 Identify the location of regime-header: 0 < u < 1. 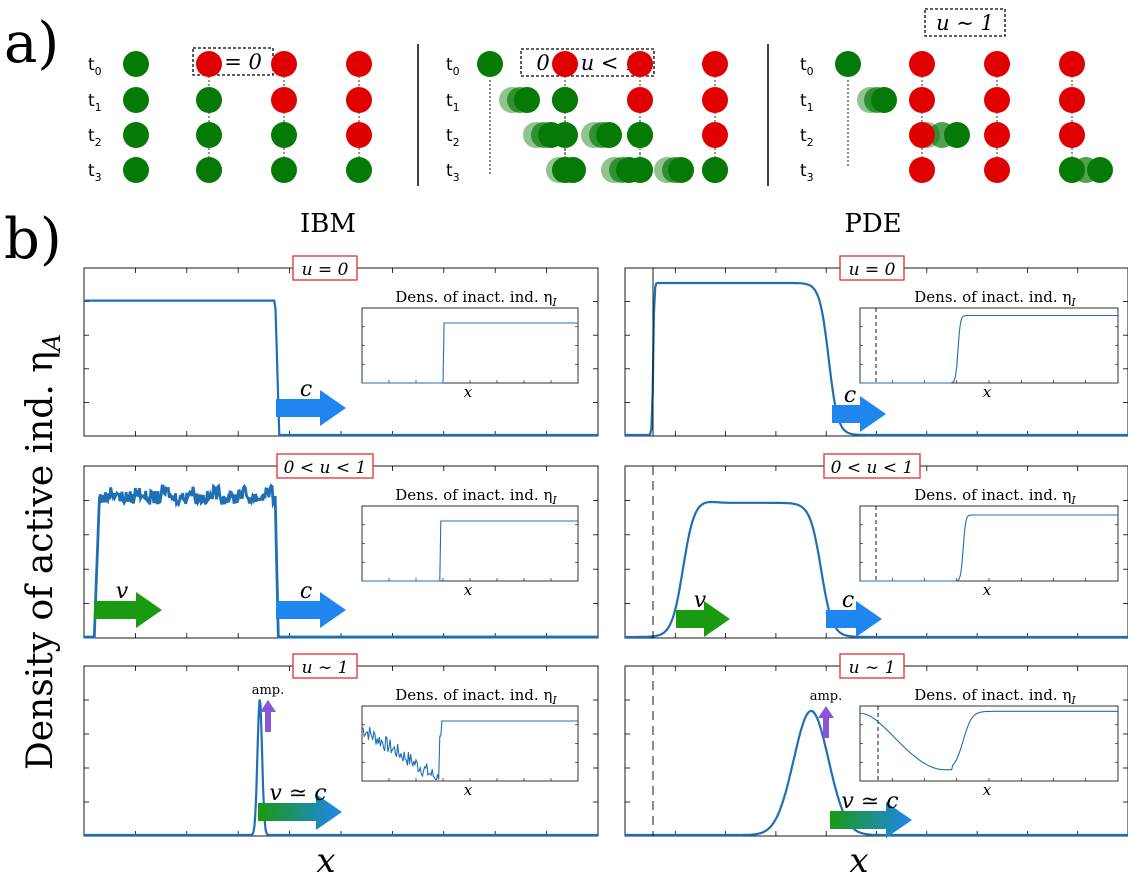
(587, 63).